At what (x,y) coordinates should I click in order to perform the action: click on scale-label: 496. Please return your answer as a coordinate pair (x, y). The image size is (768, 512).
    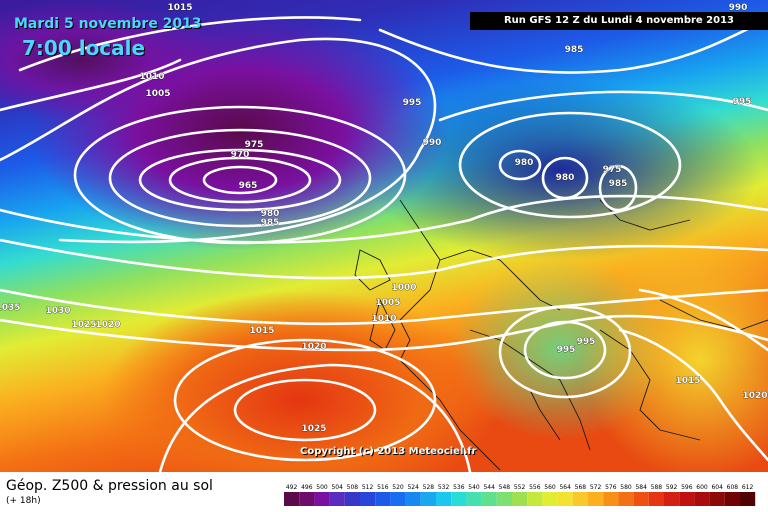
    Looking at the image, I should click on (307, 487).